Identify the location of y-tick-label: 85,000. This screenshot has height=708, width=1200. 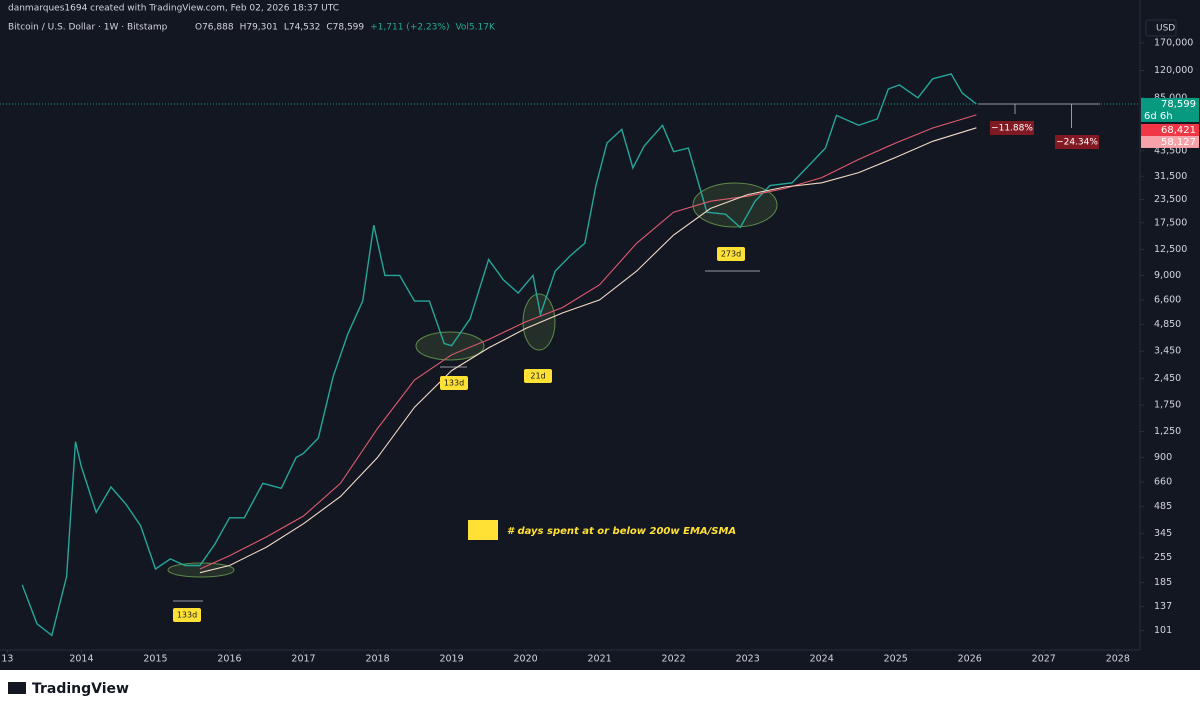
(1170, 97).